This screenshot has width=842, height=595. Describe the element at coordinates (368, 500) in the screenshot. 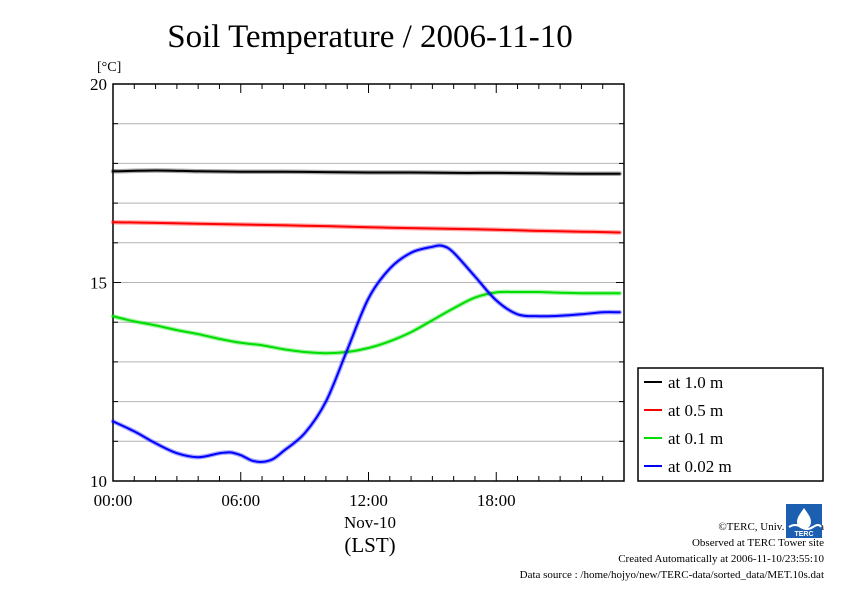

I see `x-tick-label: 12:00` at that location.